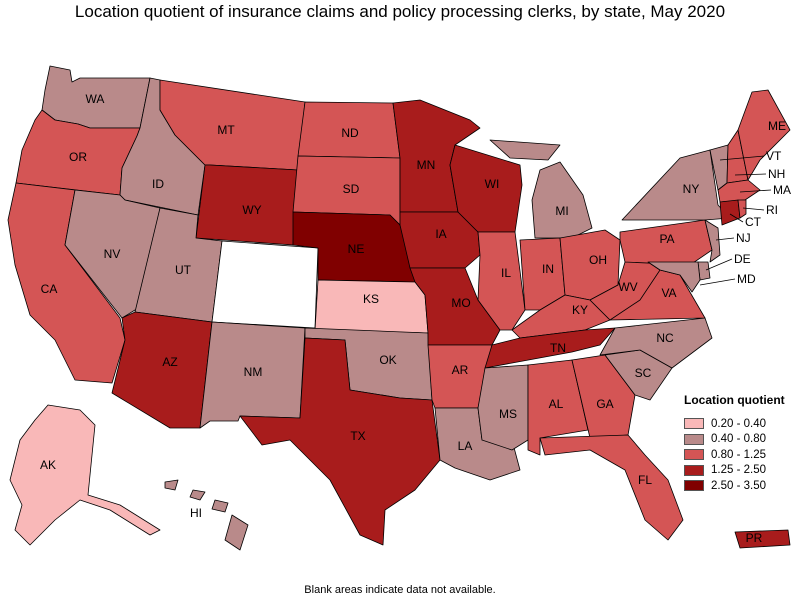  What do you see at coordinates (265, 284) in the screenshot?
I see `state-co` at bounding box center [265, 284].